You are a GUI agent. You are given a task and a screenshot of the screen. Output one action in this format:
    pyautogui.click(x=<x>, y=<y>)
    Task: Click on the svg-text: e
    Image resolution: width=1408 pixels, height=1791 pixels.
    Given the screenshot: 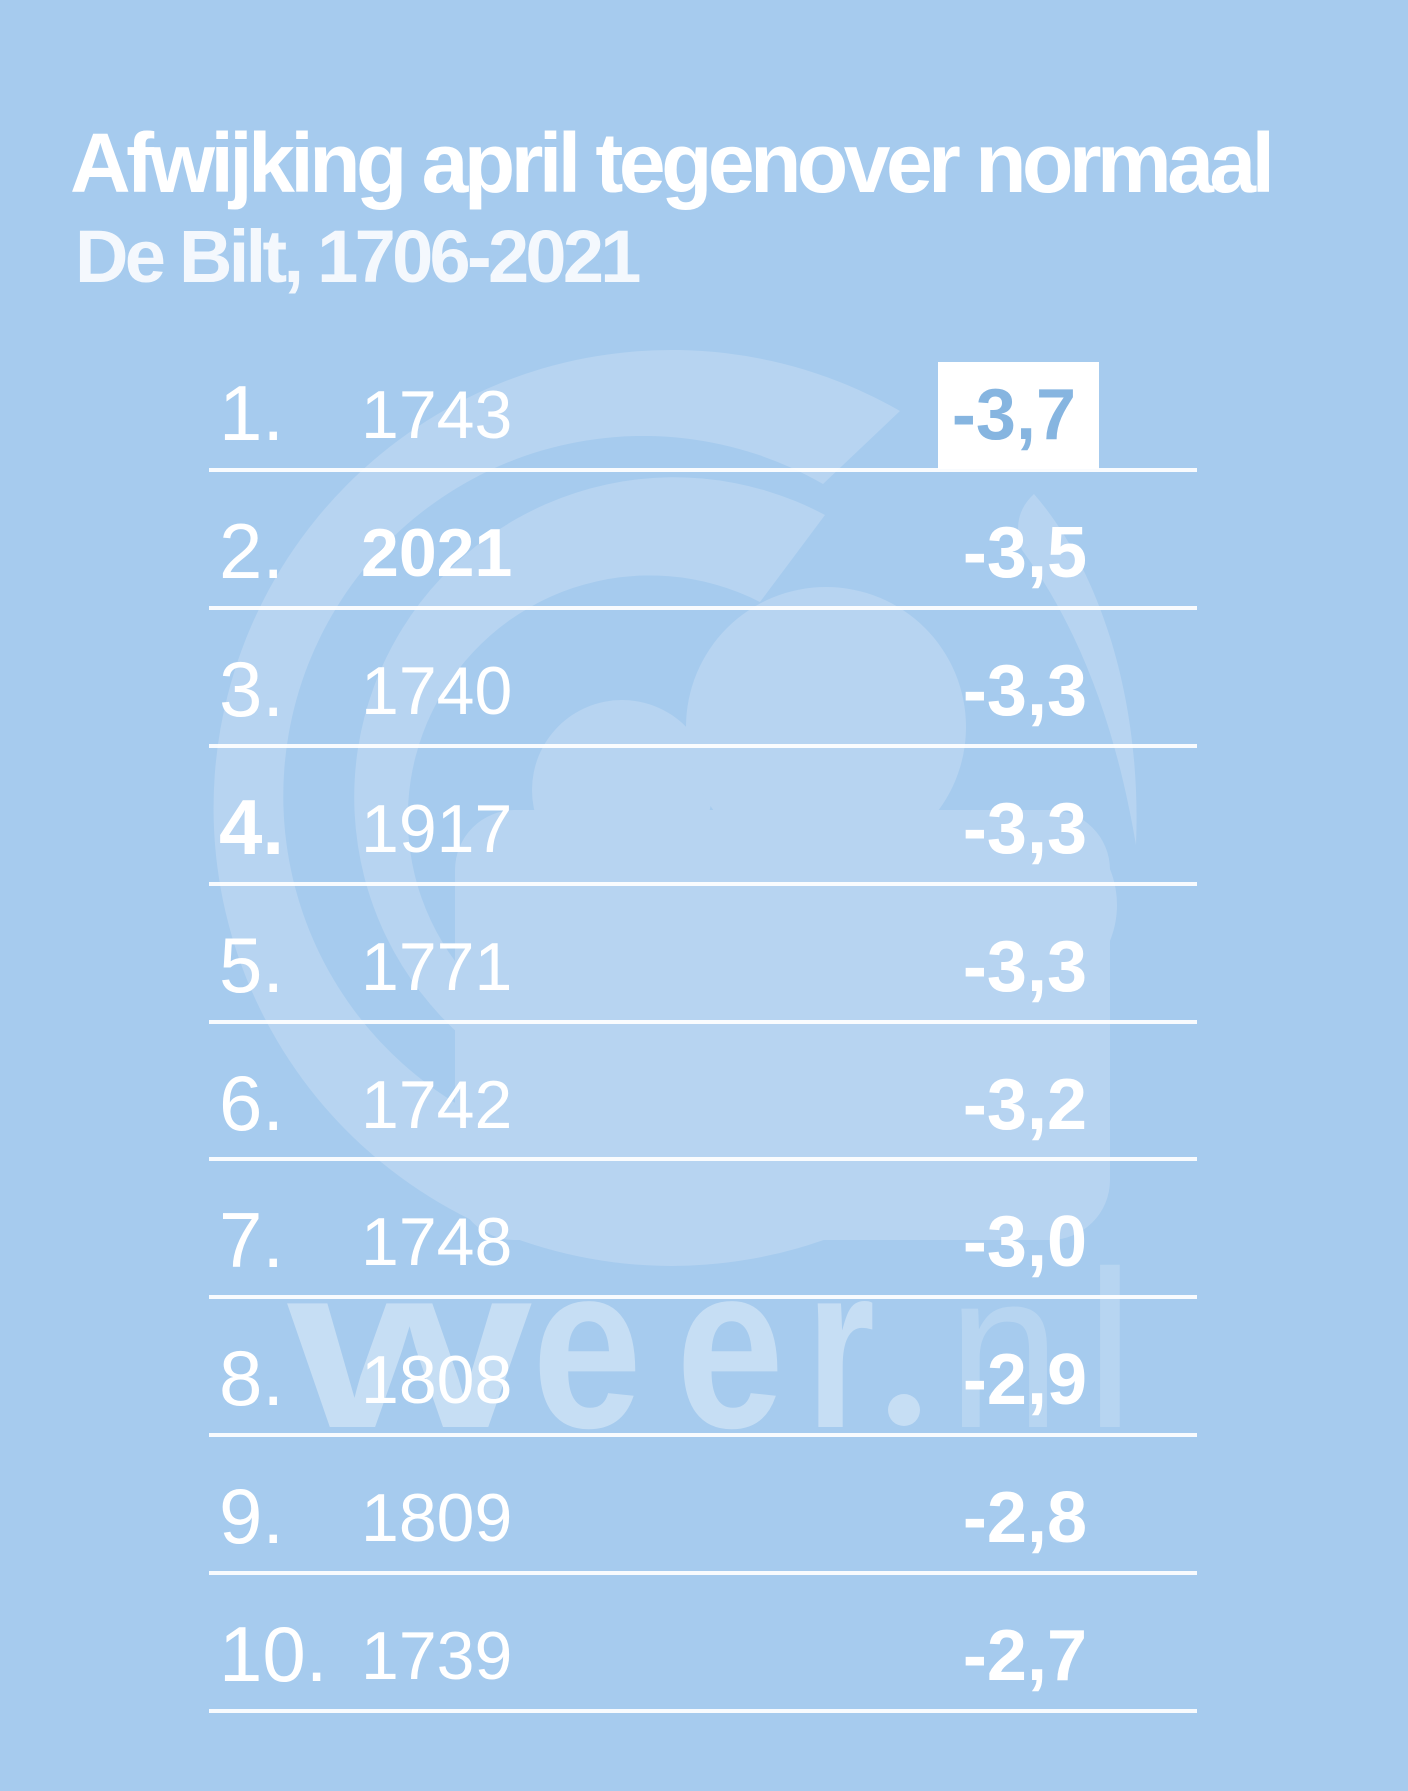 What is the action you would take?
    pyautogui.click(x=587, y=1346)
    